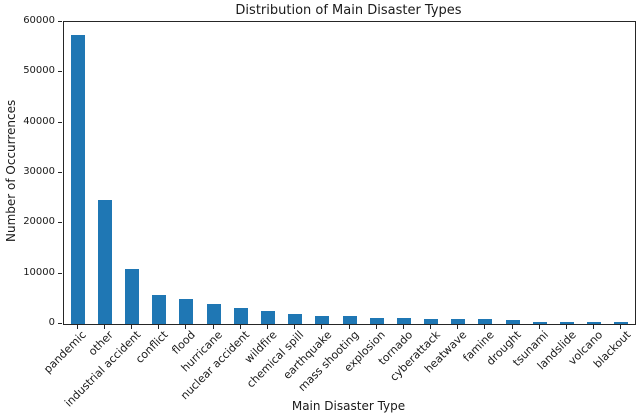 This screenshot has height=419, width=640. I want to click on chart-title: Distribution of Main Disaster Types, so click(348, 10).